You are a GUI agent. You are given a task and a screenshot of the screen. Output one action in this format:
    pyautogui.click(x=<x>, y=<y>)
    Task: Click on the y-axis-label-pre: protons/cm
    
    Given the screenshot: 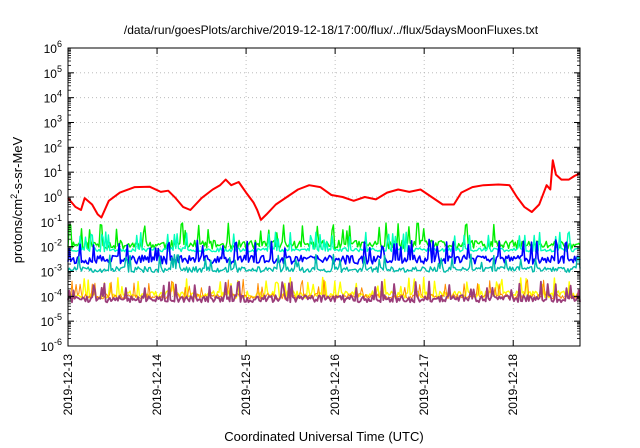 What is the action you would take?
    pyautogui.click(x=17, y=231)
    